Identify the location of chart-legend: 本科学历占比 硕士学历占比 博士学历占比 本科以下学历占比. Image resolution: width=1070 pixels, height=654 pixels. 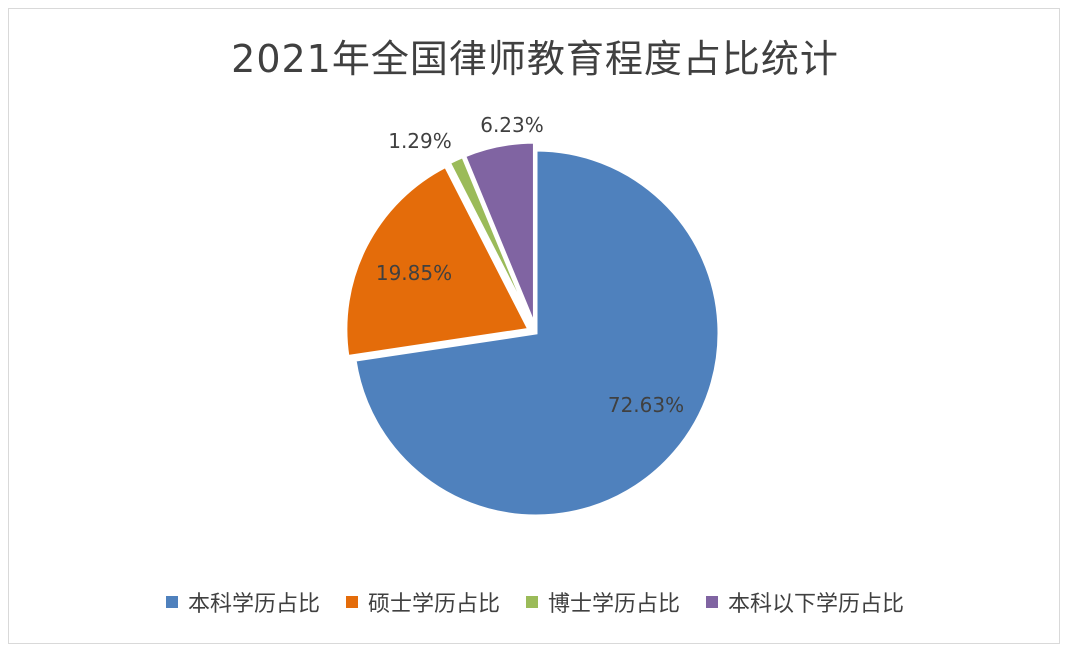
(535, 602).